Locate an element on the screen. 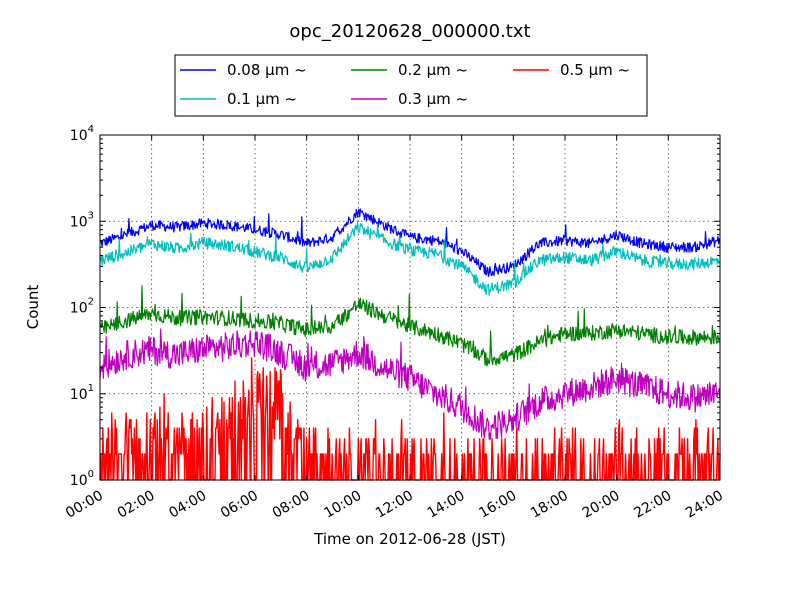  y-tick-labels: 10⁰ 10¹ 10² 10³ 10⁴ is located at coordinates (82, 306).